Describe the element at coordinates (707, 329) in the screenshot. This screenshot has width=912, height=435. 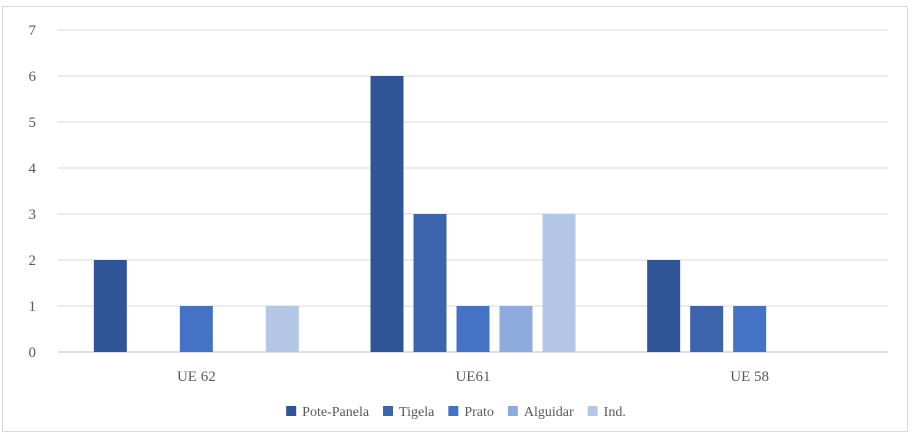
I see `bar-ue-58-tigela` at that location.